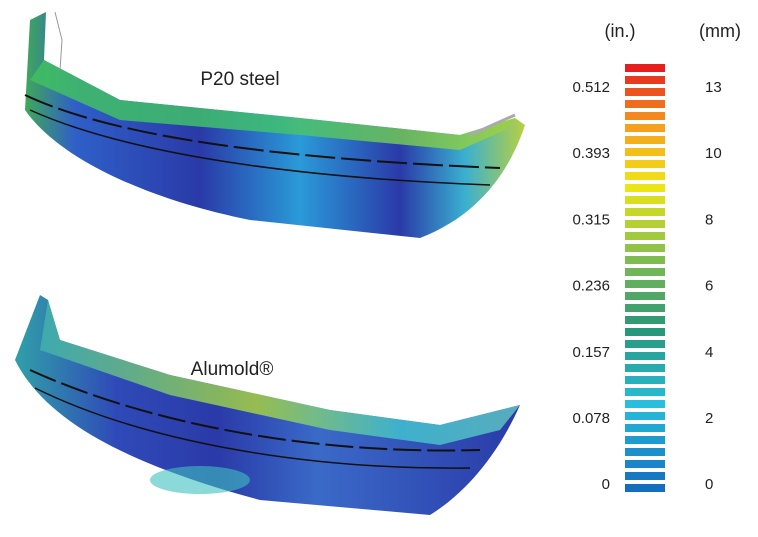 This screenshot has height=537, width=758. Describe the element at coordinates (591, 153) in the screenshot. I see `inch-tick-label: 0.393` at that location.